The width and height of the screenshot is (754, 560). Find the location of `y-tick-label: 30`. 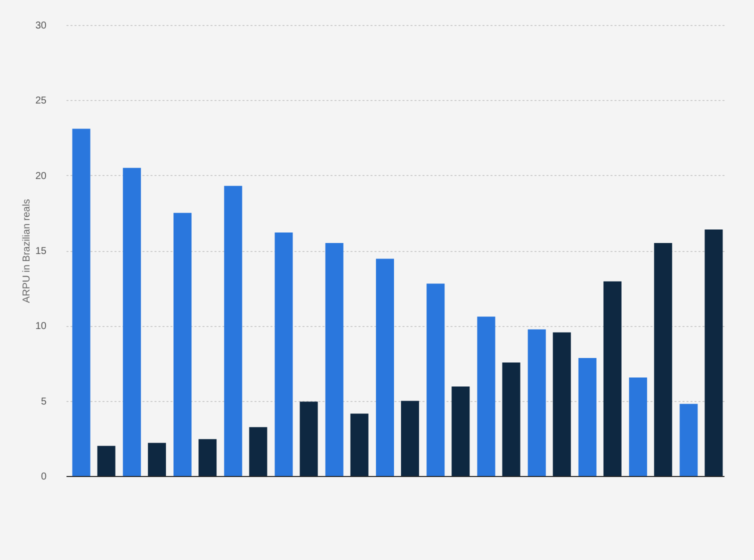

y-tick-label: 30 is located at coordinates (41, 26).